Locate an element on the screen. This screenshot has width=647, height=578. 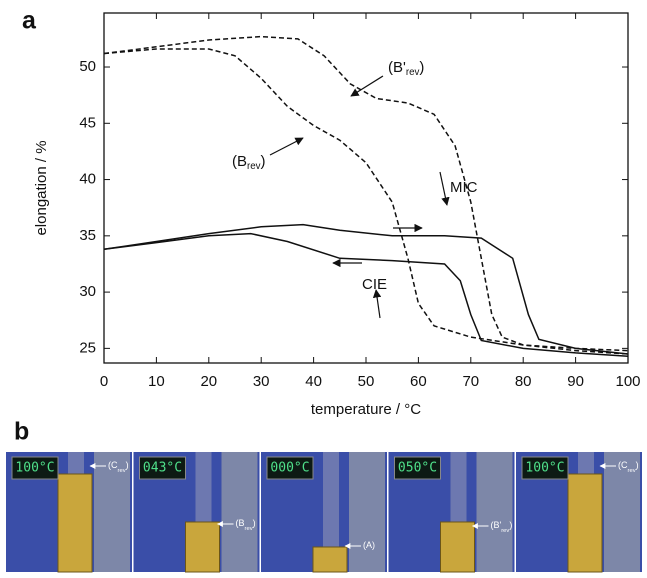
x-tick-label: 40 is located at coordinates (313, 381).